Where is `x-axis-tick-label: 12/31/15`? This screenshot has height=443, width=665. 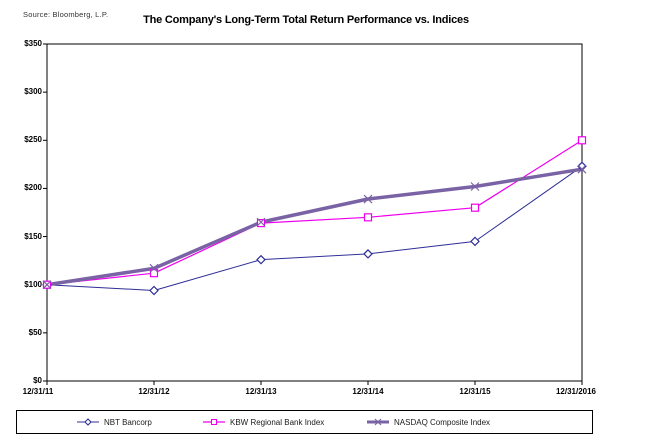 x-axis-tick-label: 12/31/15 is located at coordinates (475, 391).